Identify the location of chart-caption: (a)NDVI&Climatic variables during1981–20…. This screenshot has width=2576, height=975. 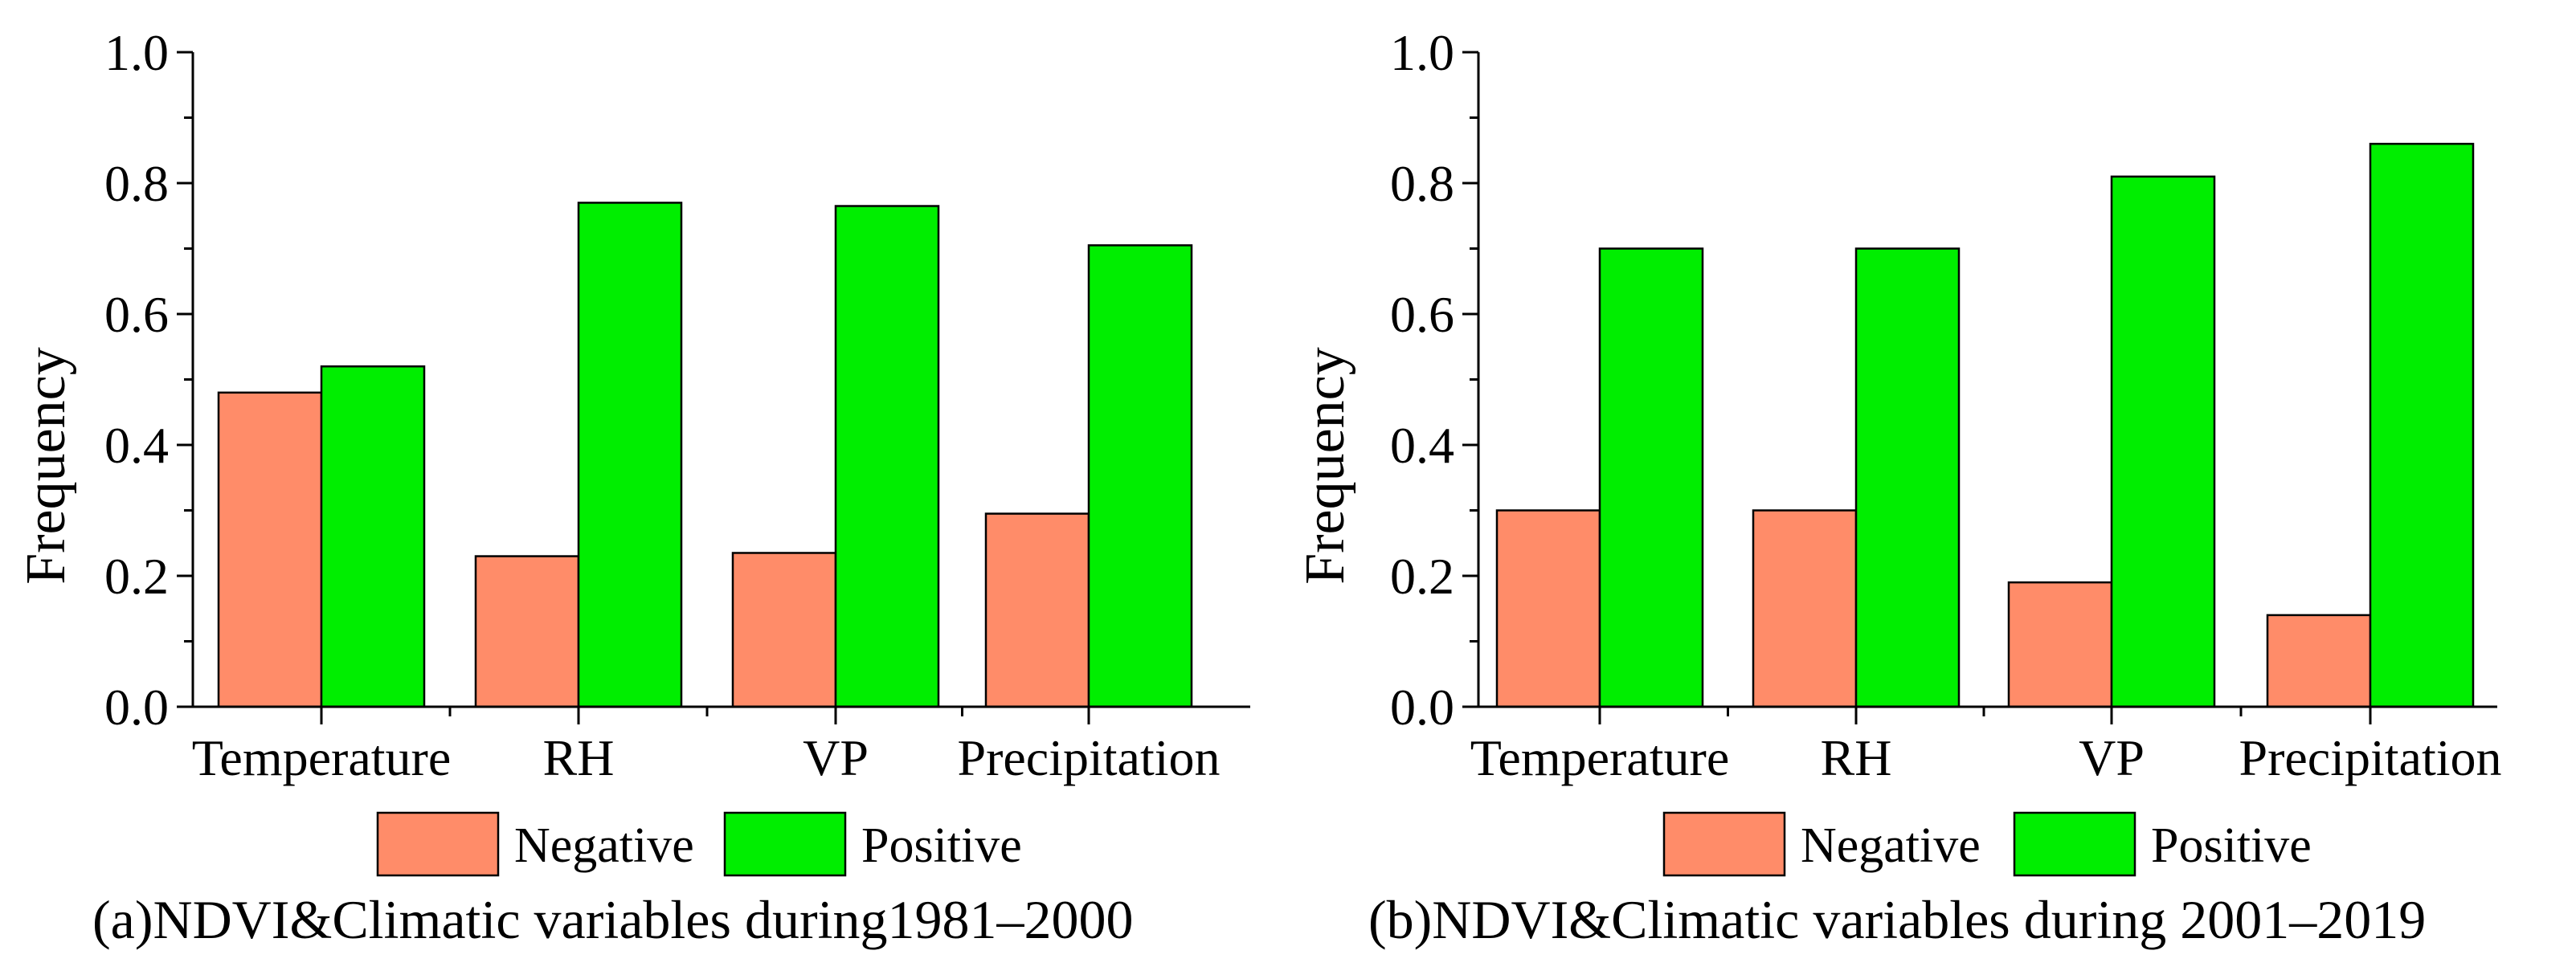
(613, 919).